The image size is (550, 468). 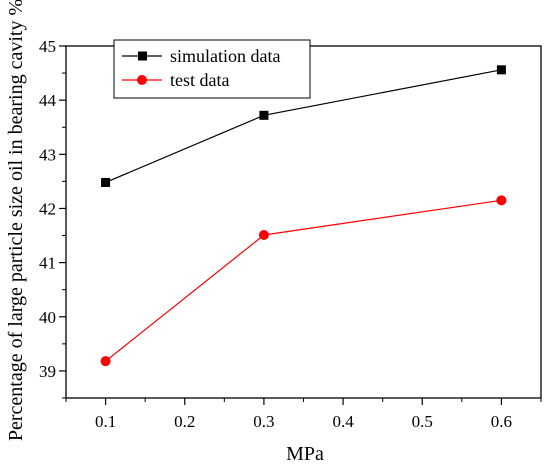 I want to click on legend-label-2: test data, so click(x=199, y=80).